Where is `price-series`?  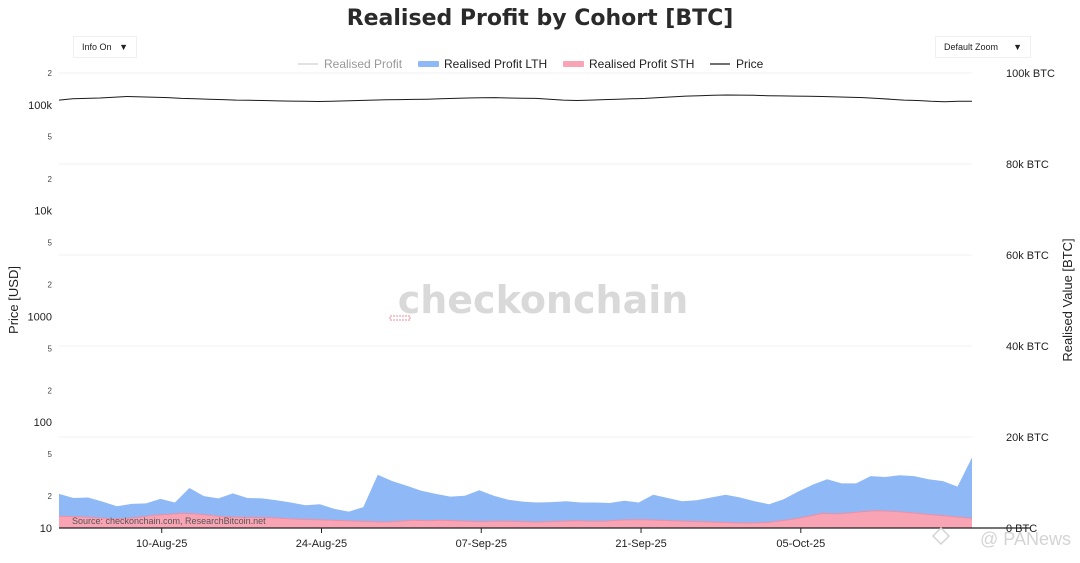 price-series is located at coordinates (515, 98).